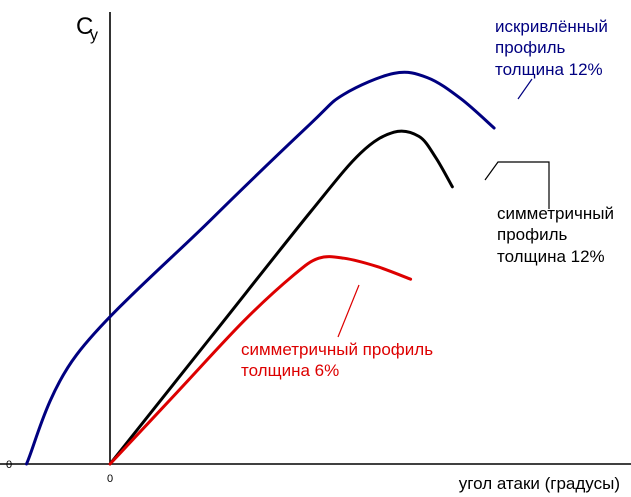  What do you see at coordinates (539, 483) in the screenshot?
I see `x-axis-label: угол атаки (градусы)` at bounding box center [539, 483].